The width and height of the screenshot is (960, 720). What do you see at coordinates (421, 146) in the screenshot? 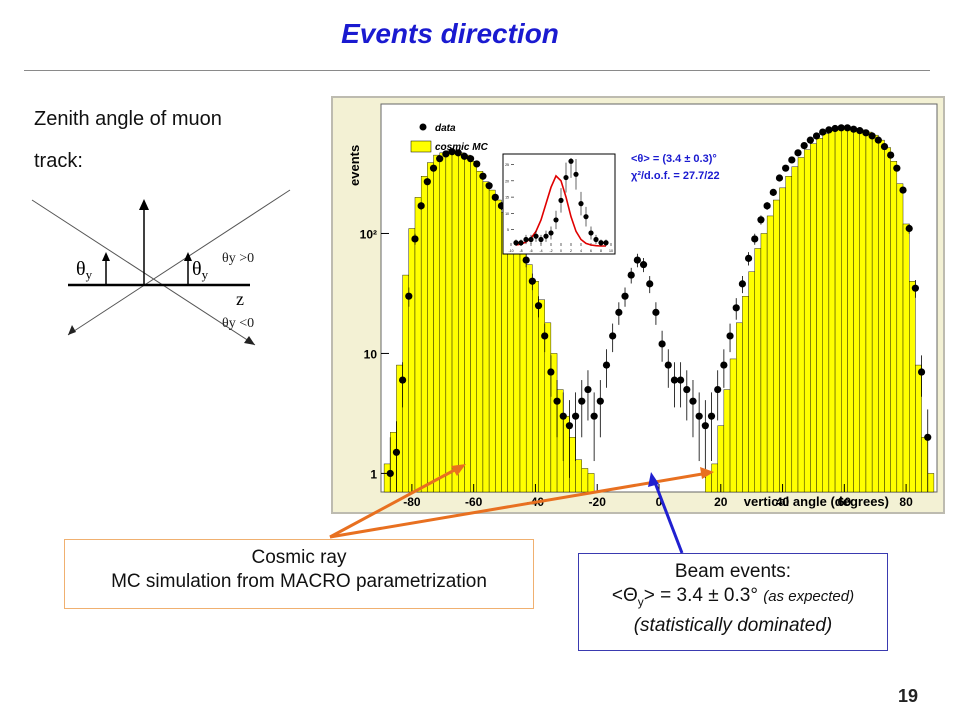
I see `legend-mc-swatch` at bounding box center [421, 146].